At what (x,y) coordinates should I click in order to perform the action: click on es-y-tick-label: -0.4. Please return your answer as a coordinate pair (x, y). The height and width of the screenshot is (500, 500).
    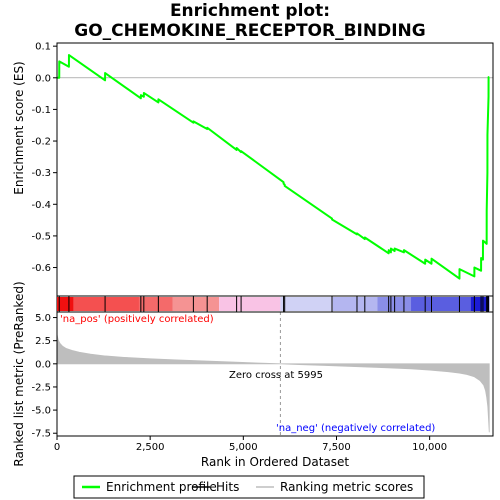
    Looking at the image, I should click on (41, 205).